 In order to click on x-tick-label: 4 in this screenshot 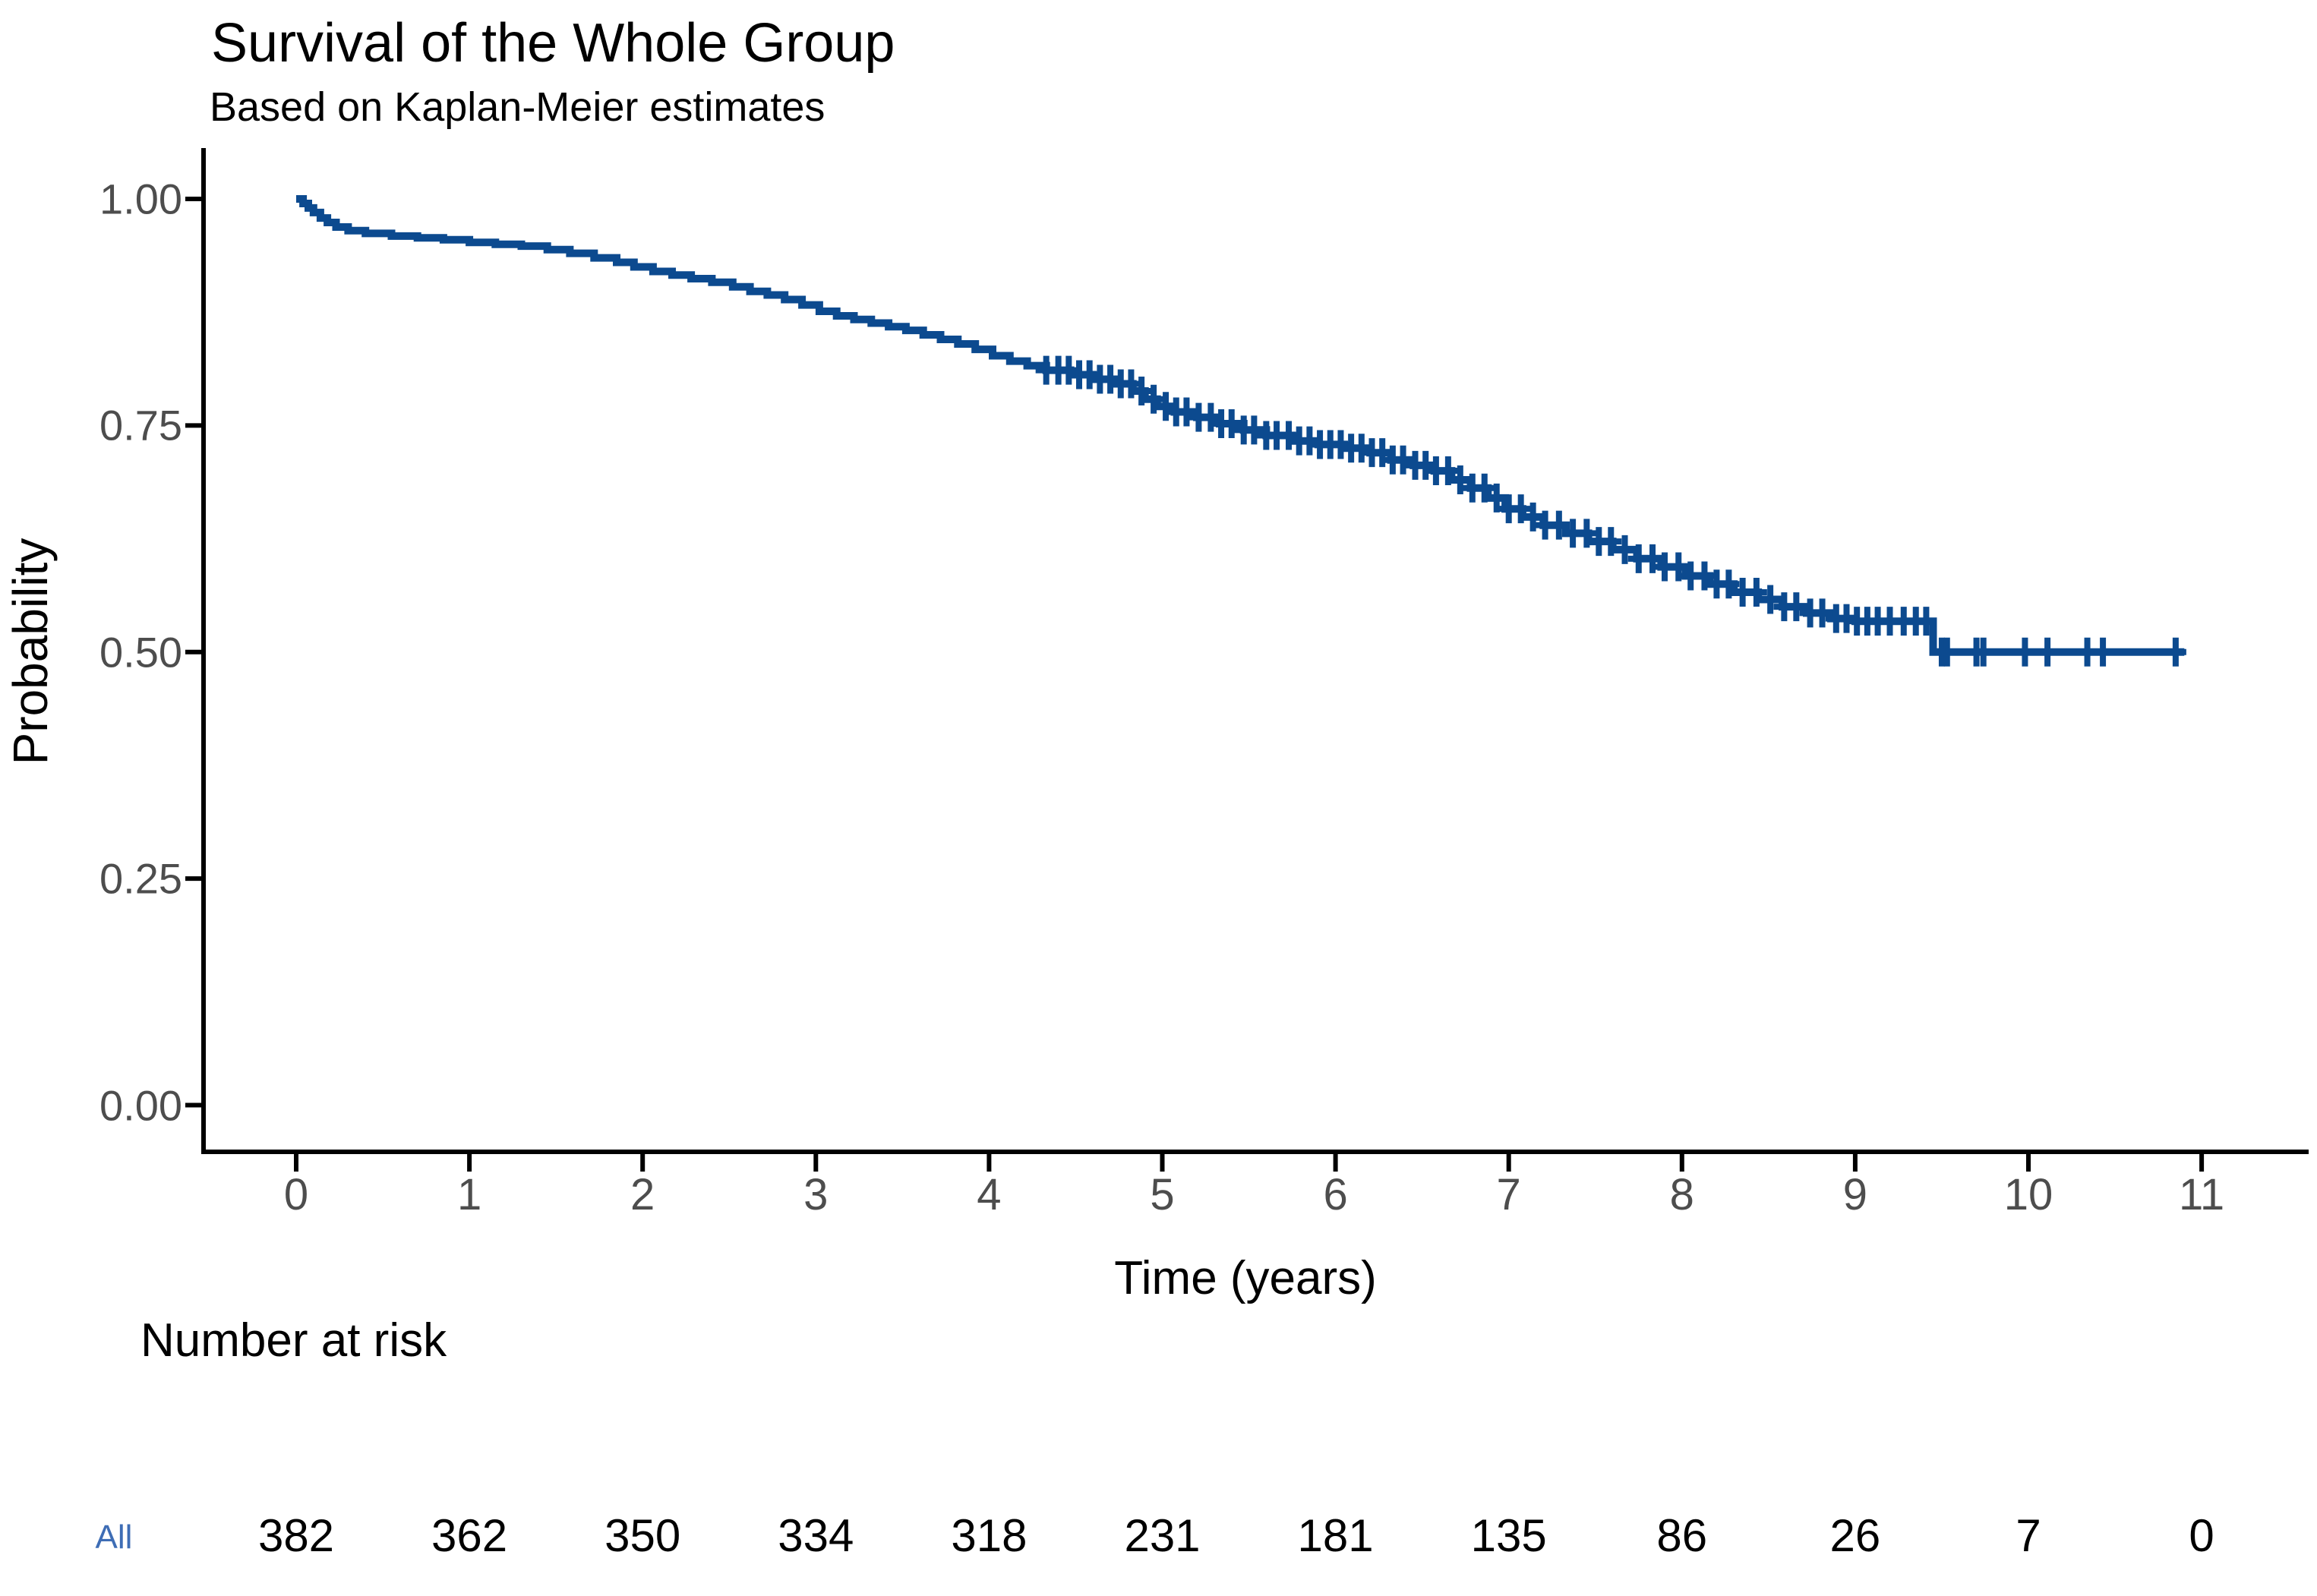, I will do `click(989, 1194)`.